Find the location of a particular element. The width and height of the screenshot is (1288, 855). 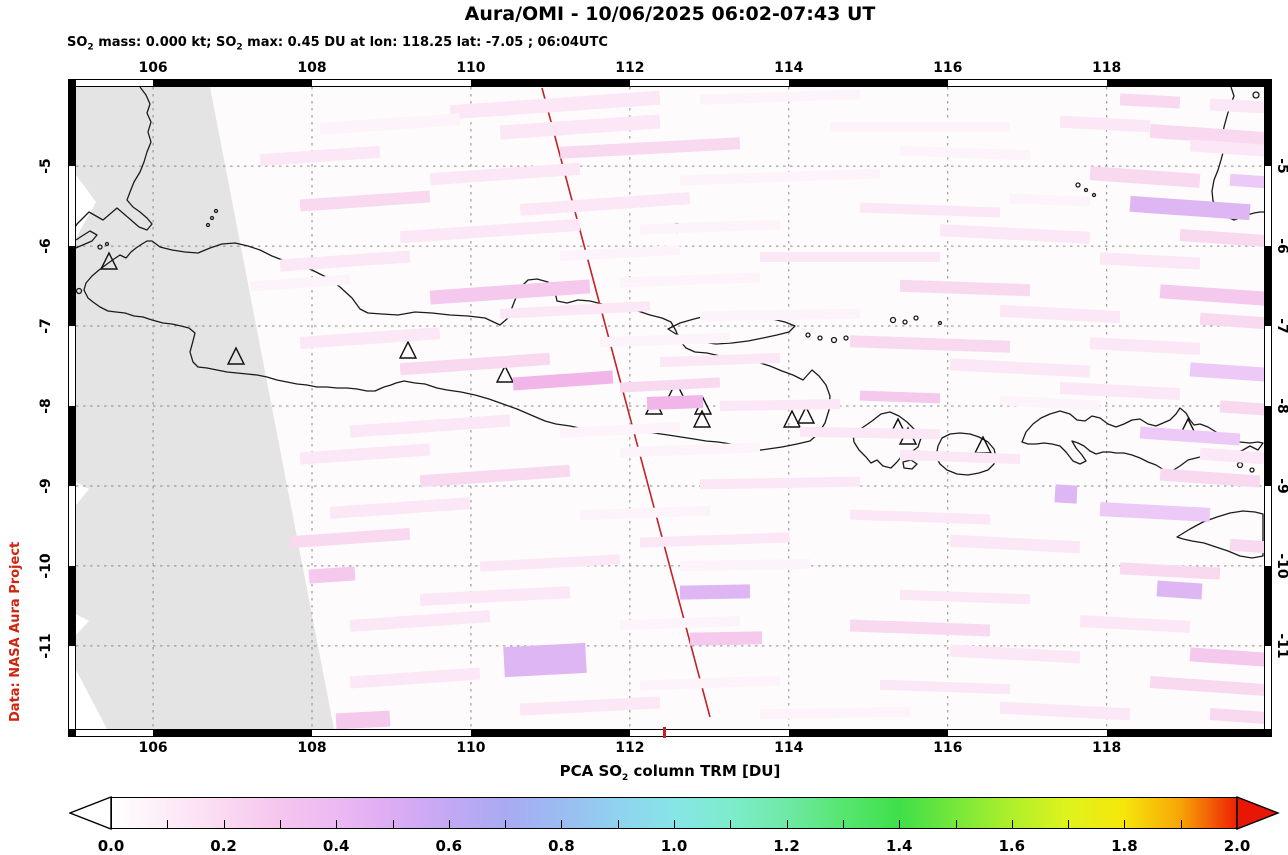

lon-tick-label-bottom: 116 is located at coordinates (948, 748).